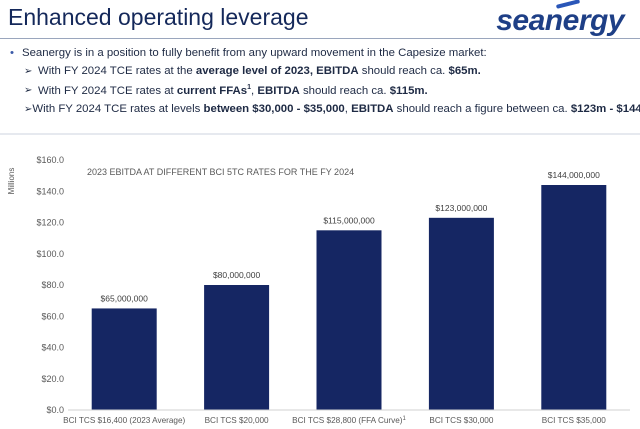 This screenshot has height=429, width=640. What do you see at coordinates (403, 71) in the screenshot?
I see `sub-bullet-1-mid: should reach ca.` at bounding box center [403, 71].